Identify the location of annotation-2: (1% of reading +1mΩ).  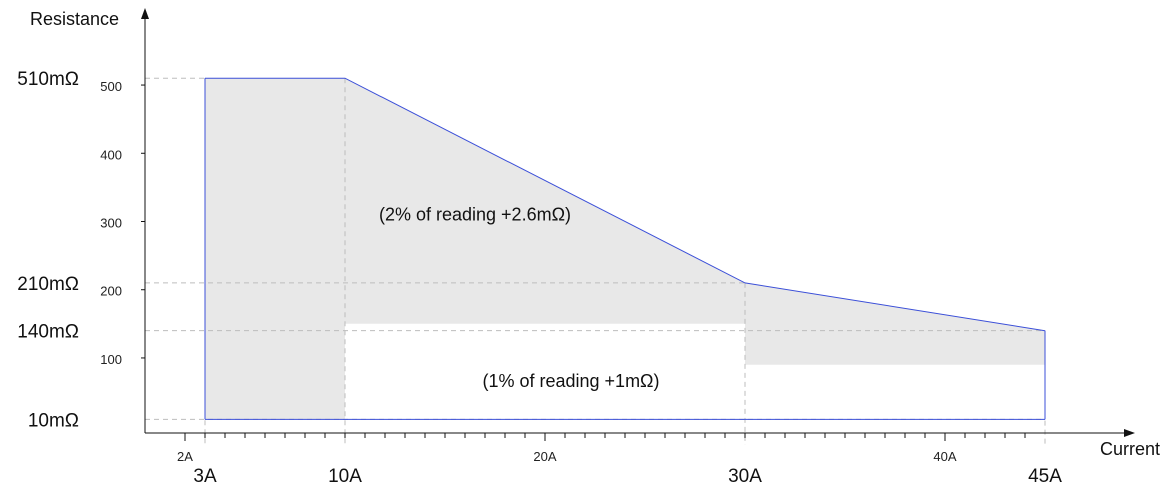
(570, 381).